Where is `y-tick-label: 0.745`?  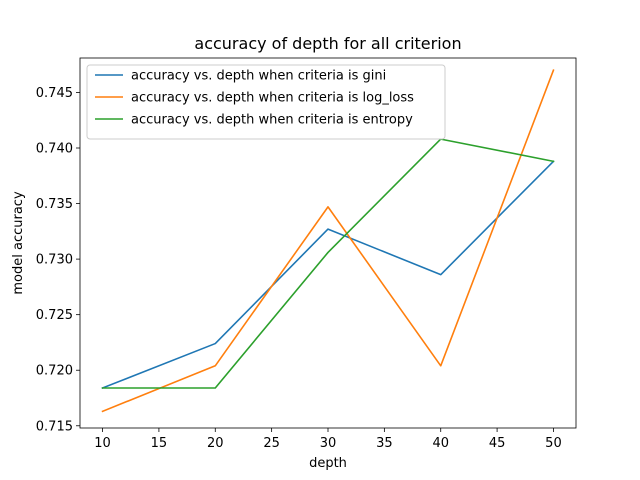
y-tick-label: 0.745 is located at coordinates (54, 93).